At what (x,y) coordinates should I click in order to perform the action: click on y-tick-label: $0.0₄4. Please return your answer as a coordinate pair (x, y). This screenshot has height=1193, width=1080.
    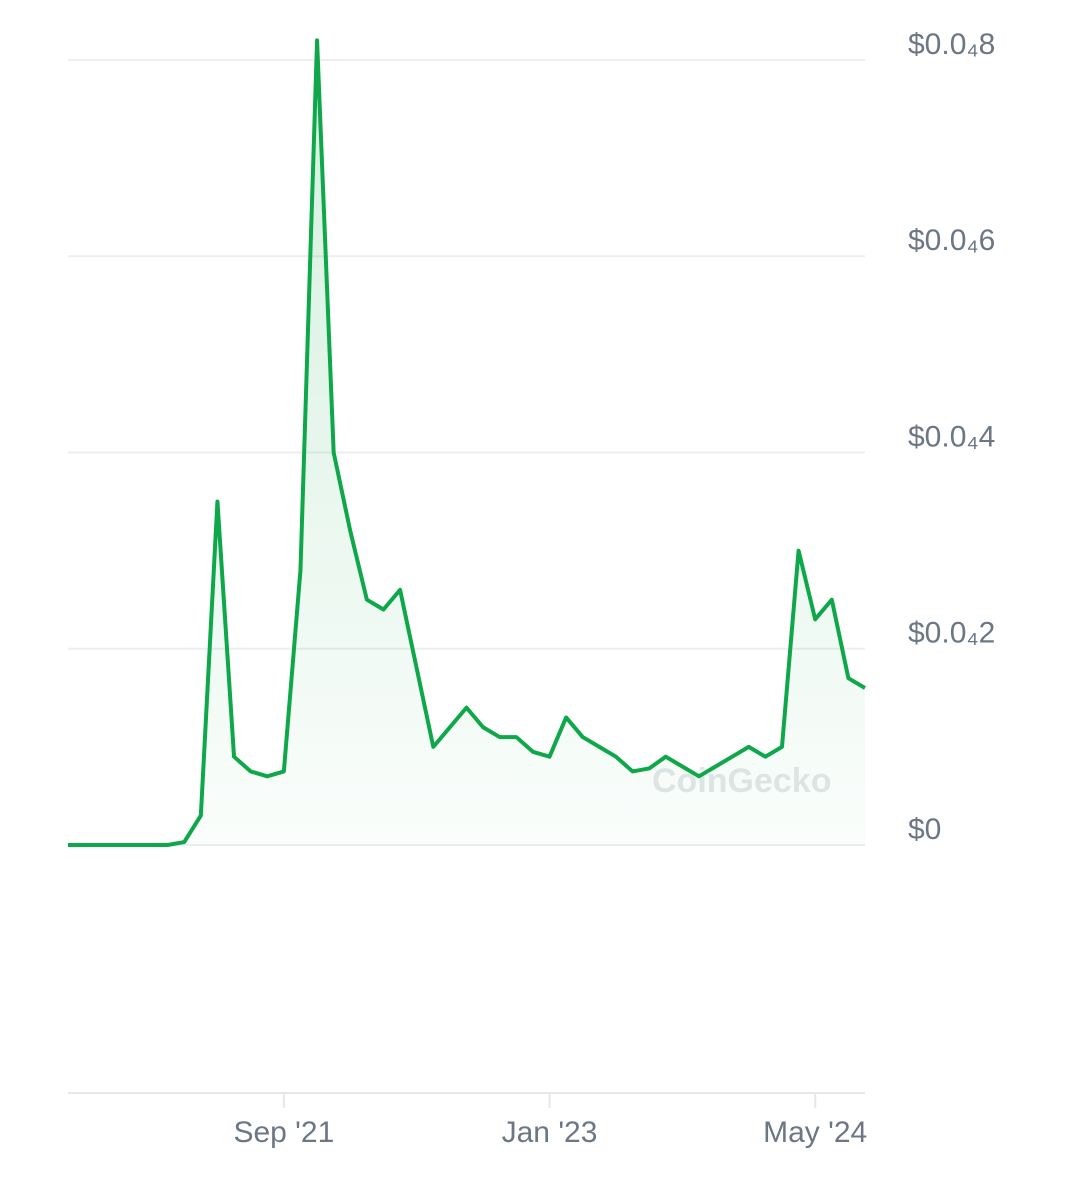
    Looking at the image, I should click on (951, 436).